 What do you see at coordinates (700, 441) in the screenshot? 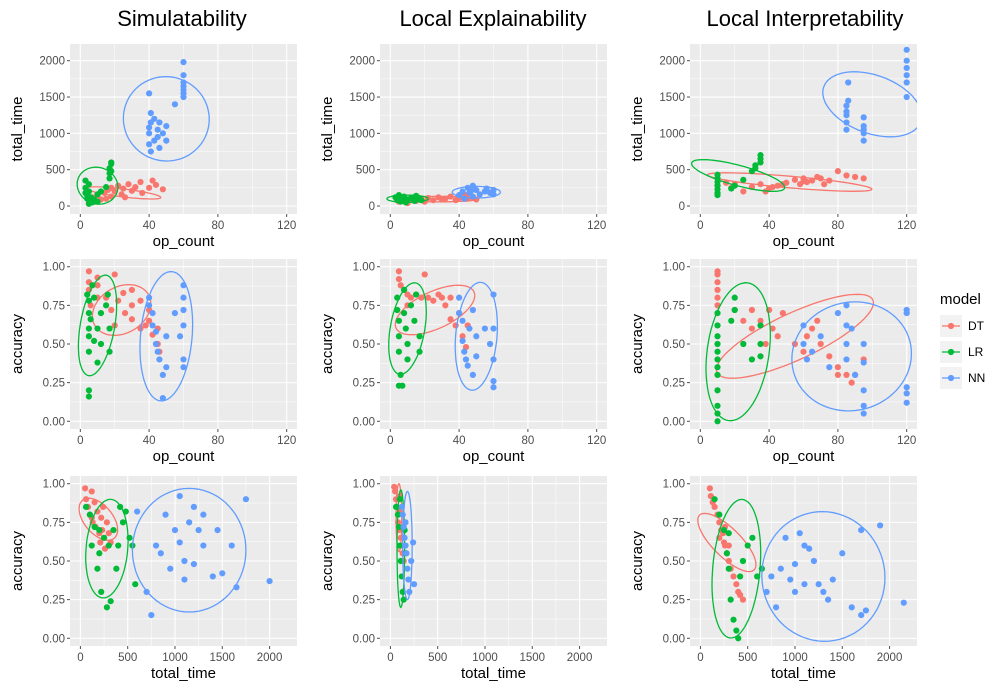
I see `x-tick-label: 0` at bounding box center [700, 441].